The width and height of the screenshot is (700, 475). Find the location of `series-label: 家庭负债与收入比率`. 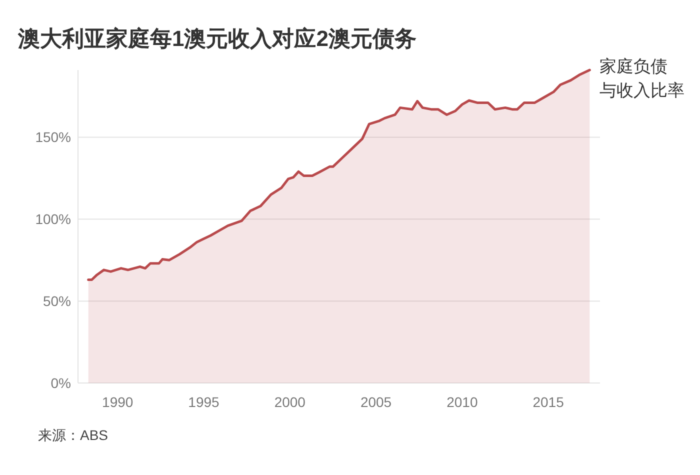

series-label: 家庭负债与收入比率 is located at coordinates (642, 78).